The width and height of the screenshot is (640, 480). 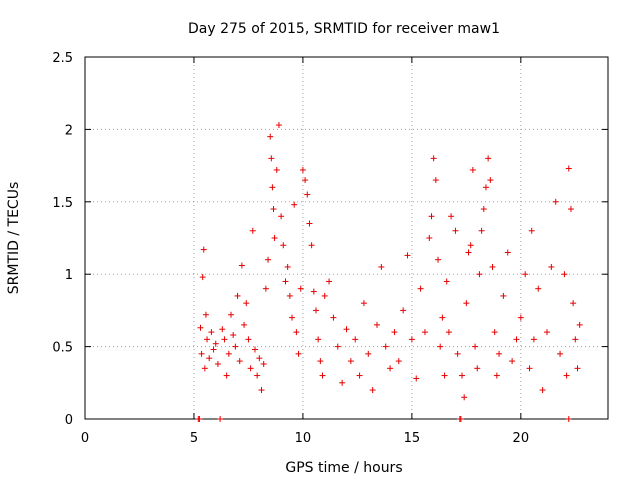 I want to click on y-tick-label: 1, so click(x=69, y=275).